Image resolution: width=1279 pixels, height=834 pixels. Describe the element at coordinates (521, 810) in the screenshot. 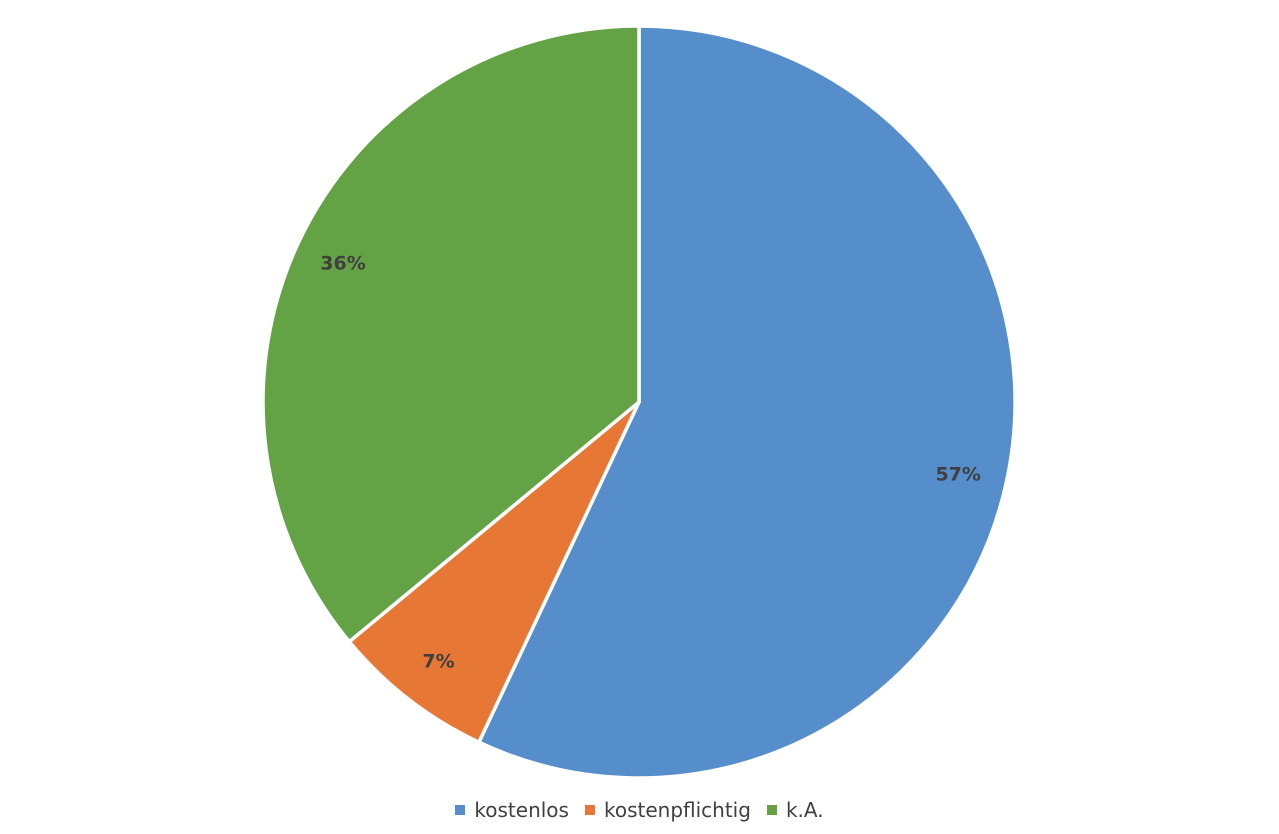

I see `legend-label-kostenlos: kostenlos` at that location.